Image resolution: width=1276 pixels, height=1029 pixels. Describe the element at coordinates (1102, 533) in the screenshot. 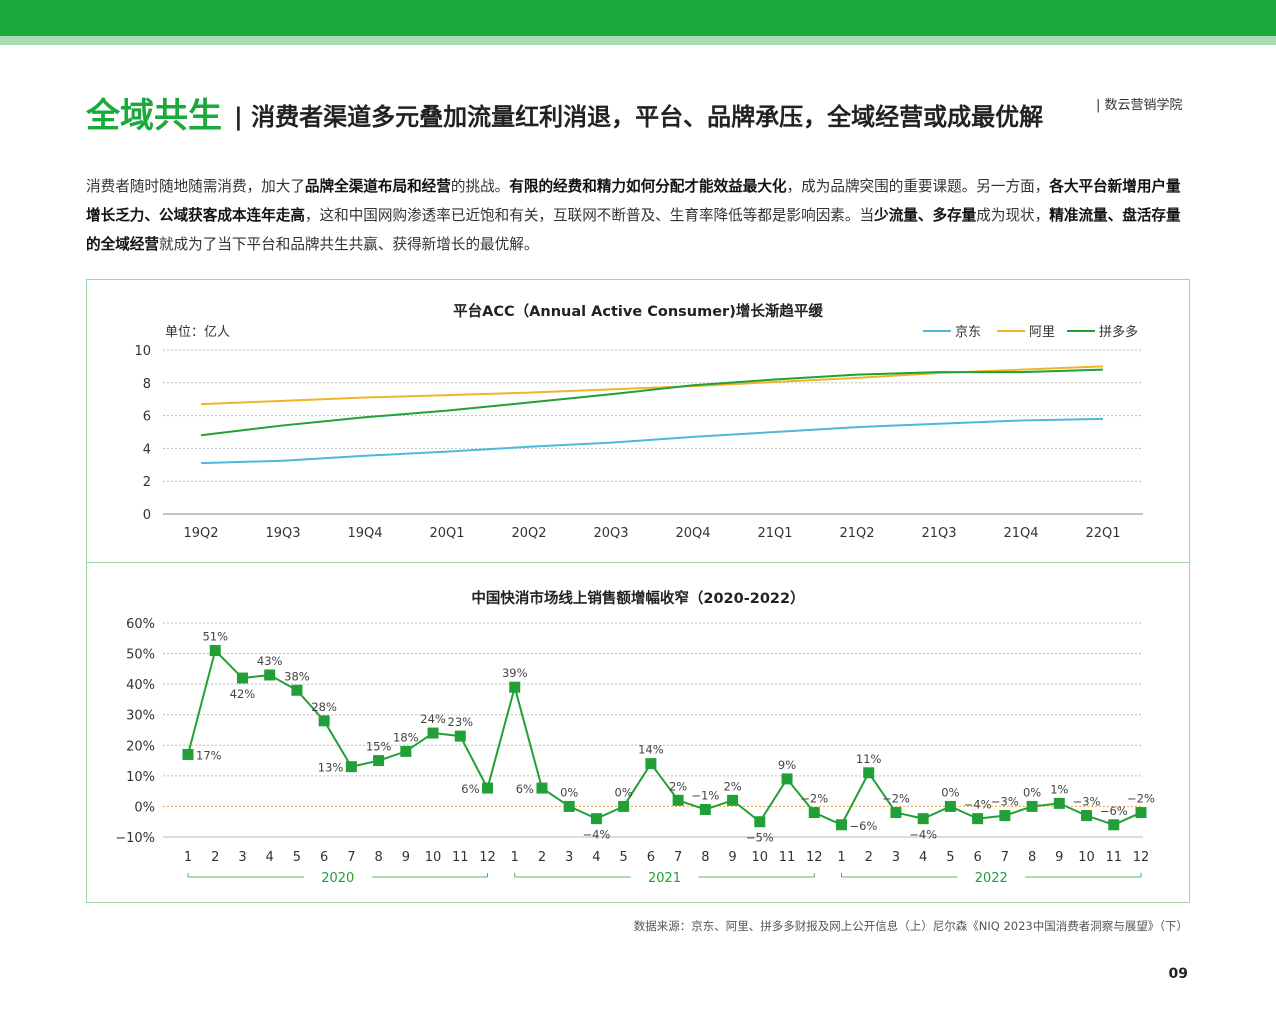

I see `x-tick-label: 22Q1` at that location.